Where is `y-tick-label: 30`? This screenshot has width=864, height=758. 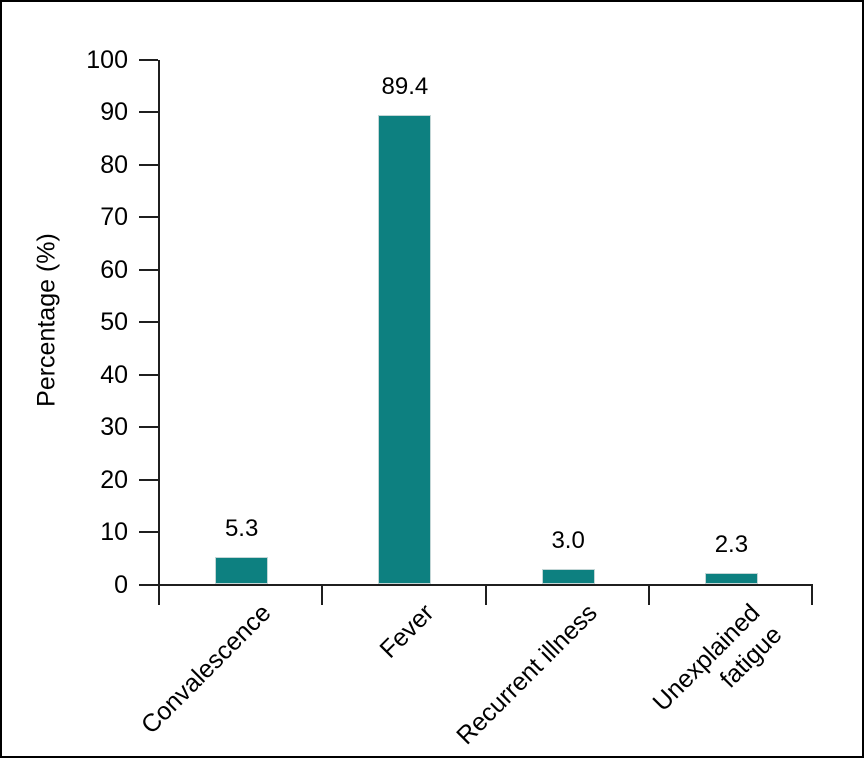 y-tick-label: 30 is located at coordinates (114, 427).